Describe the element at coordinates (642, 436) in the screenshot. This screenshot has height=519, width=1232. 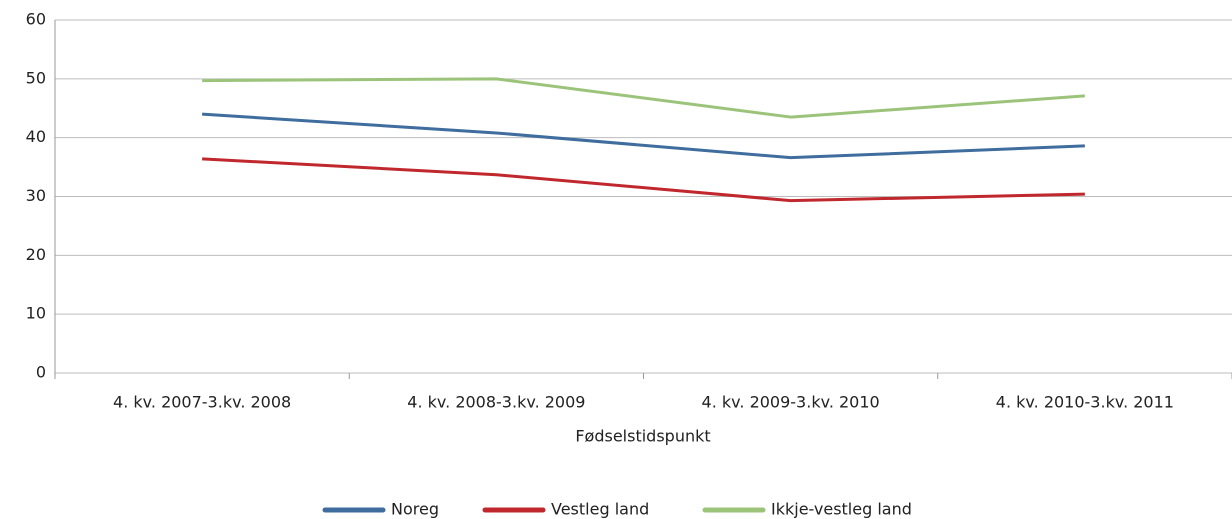
I see `x-axis-title: Fødselstidspunkt` at that location.